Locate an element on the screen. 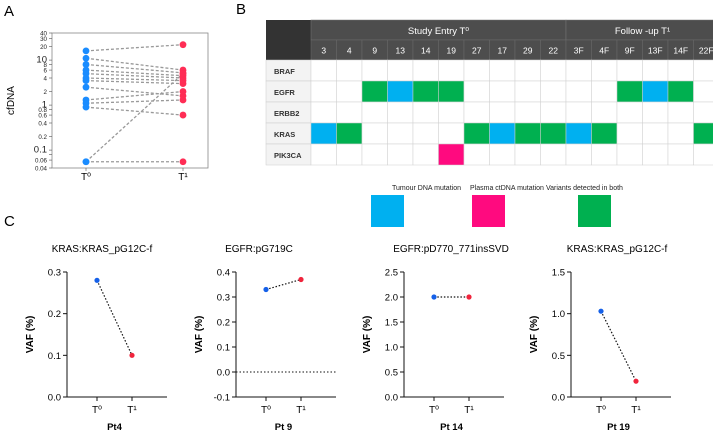 Image resolution: width=713 pixels, height=443 pixels. chart-b-legend-label: Variants detected in both is located at coordinates (584, 188).